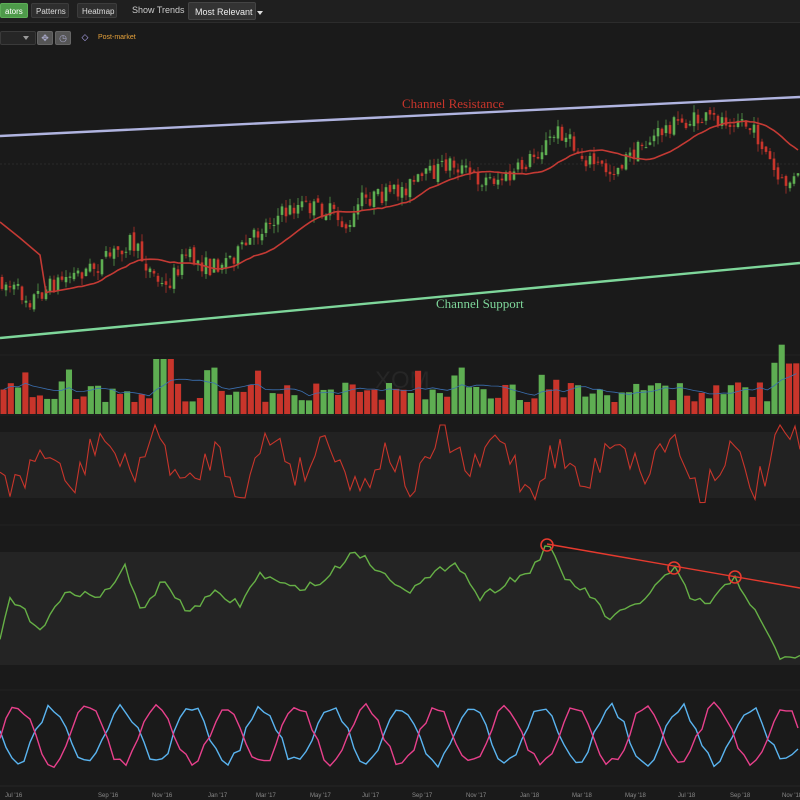  I want to click on oscillator-line, so click(400, 463).